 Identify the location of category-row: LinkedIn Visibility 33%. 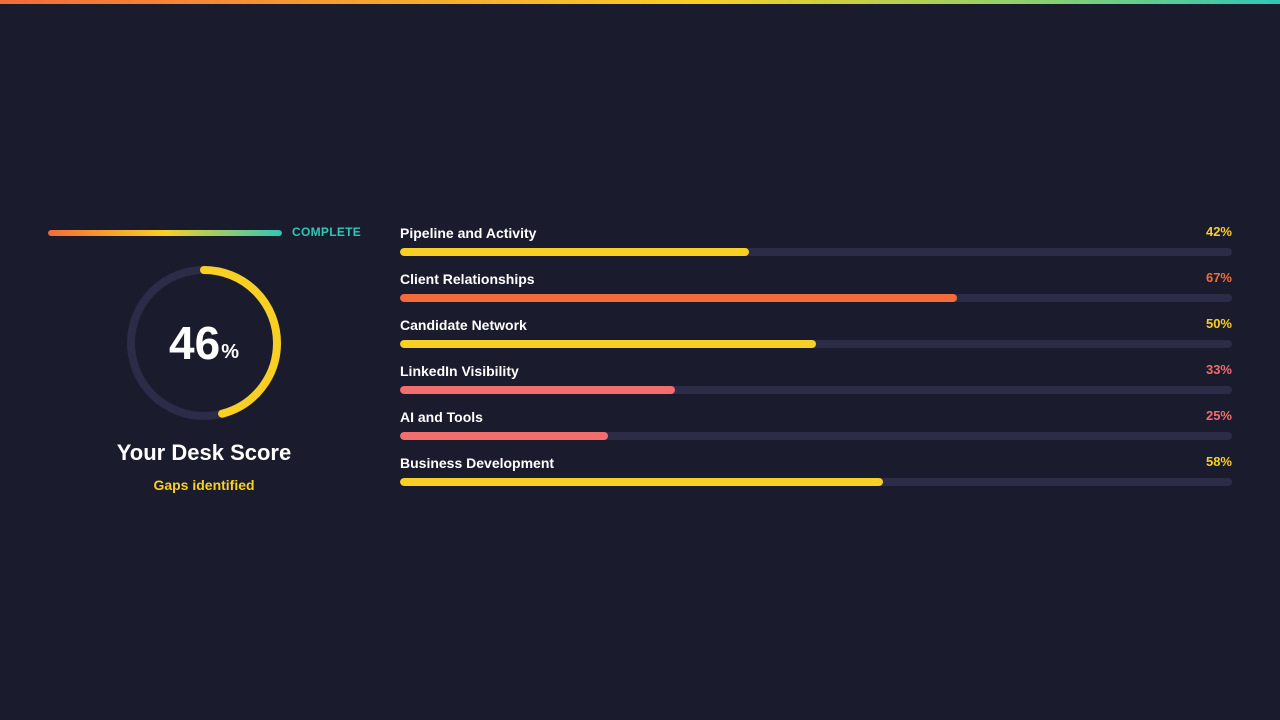
(816, 382).